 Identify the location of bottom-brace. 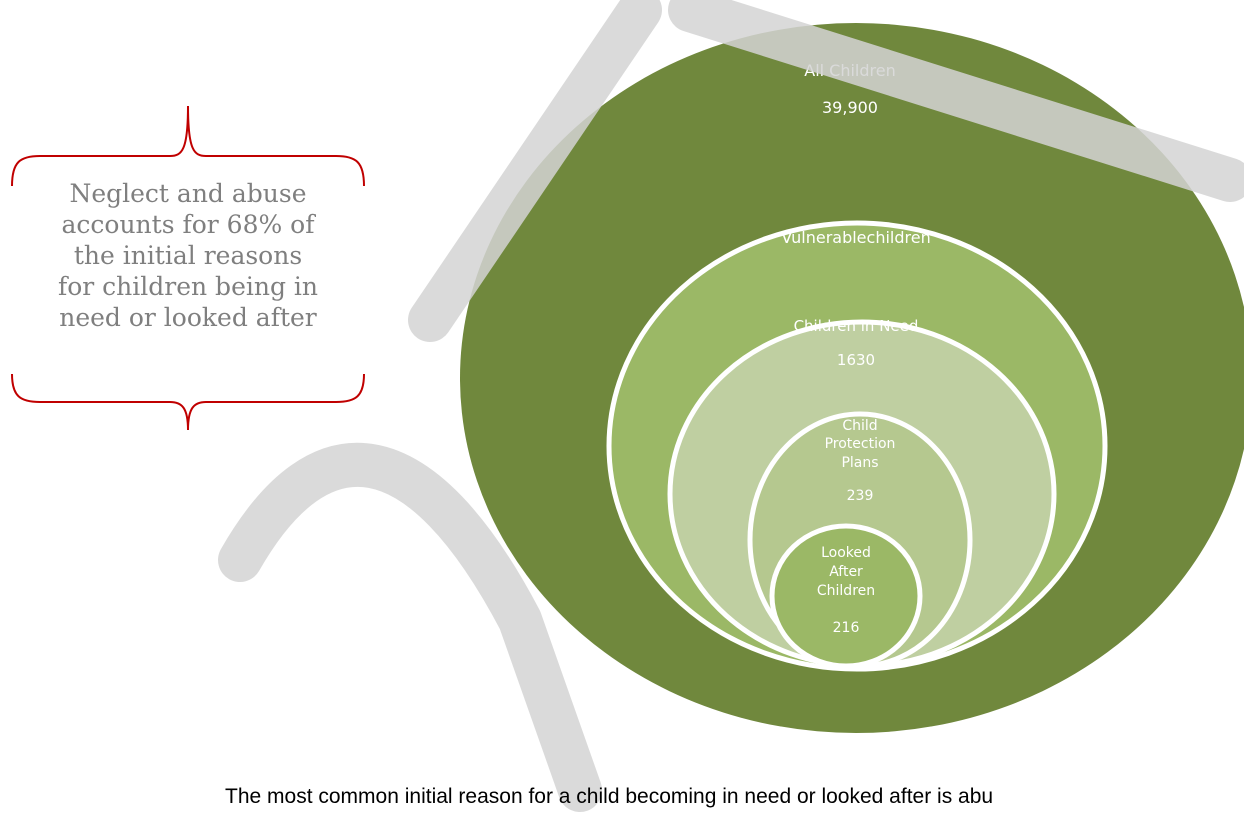
(188, 402).